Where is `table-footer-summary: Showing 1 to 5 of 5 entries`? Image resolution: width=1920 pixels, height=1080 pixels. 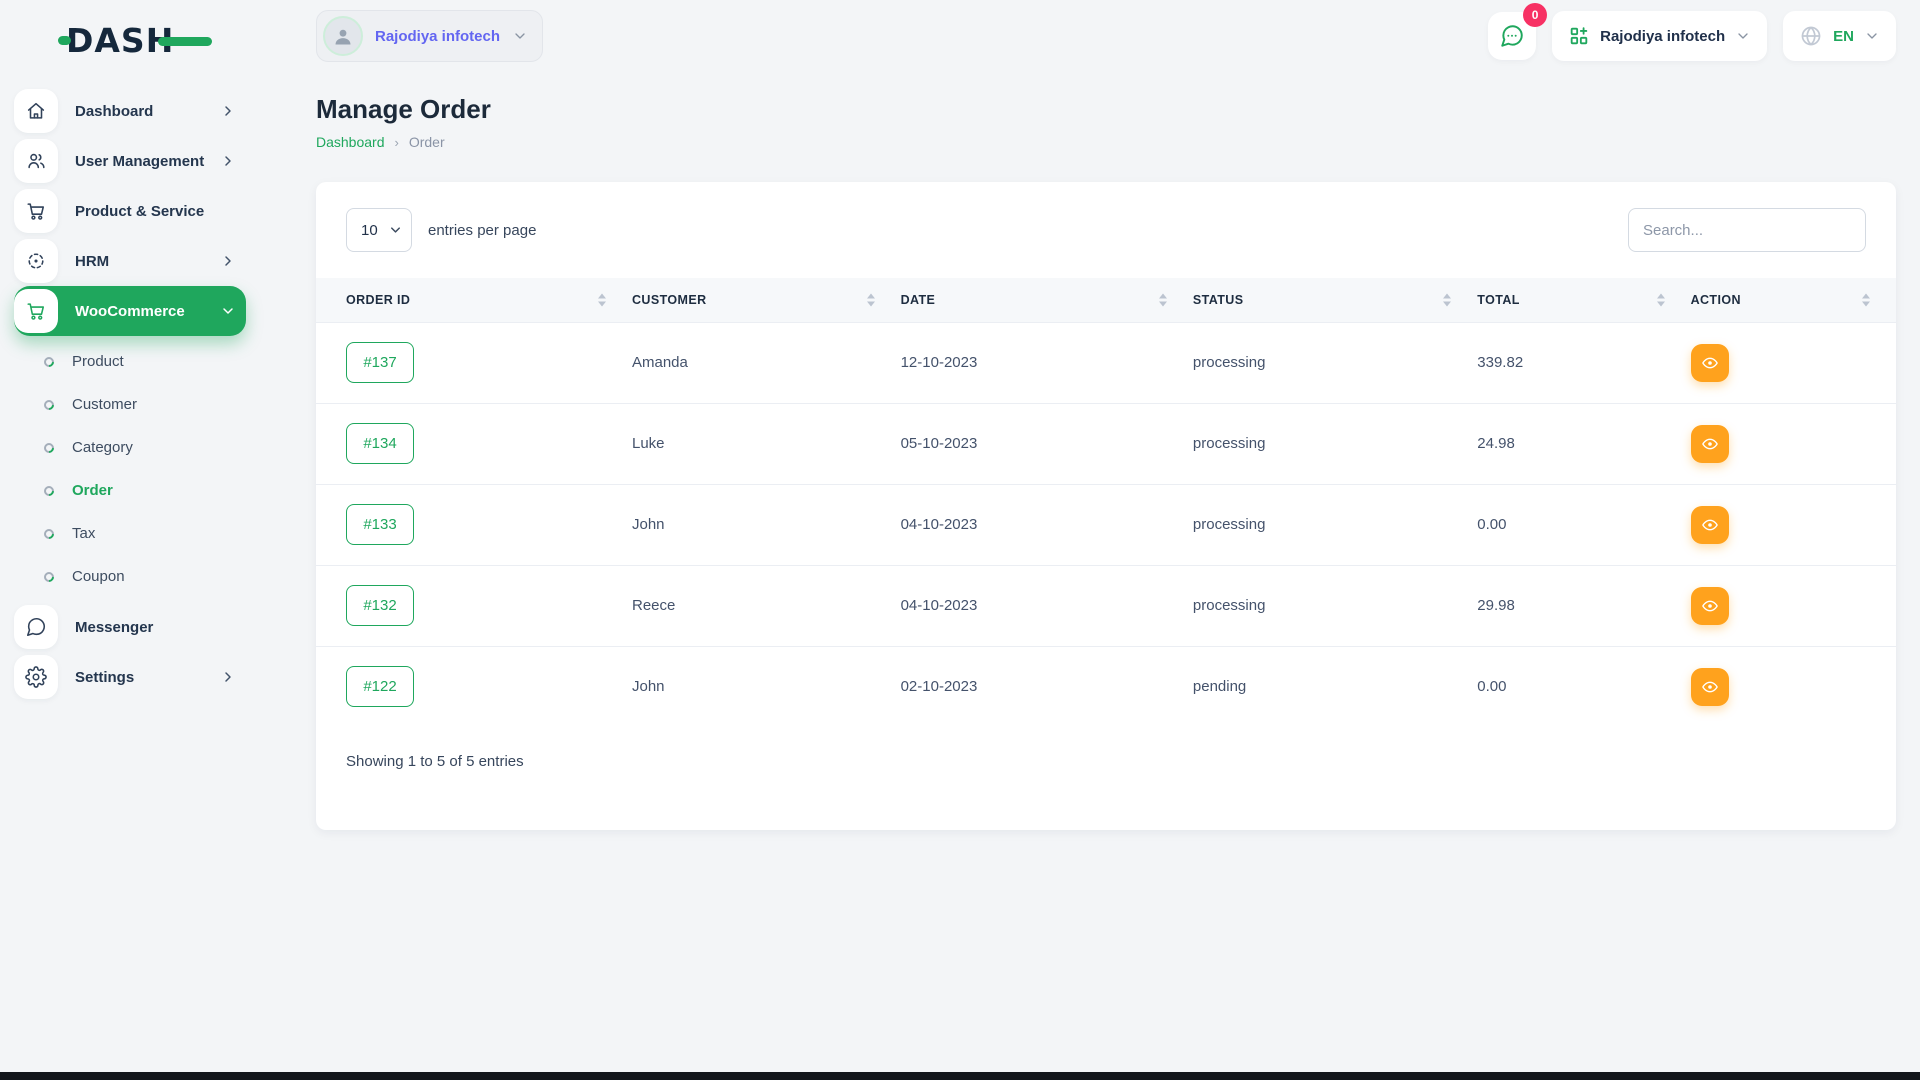 table-footer-summary: Showing 1 to 5 of 5 entries is located at coordinates (435, 761).